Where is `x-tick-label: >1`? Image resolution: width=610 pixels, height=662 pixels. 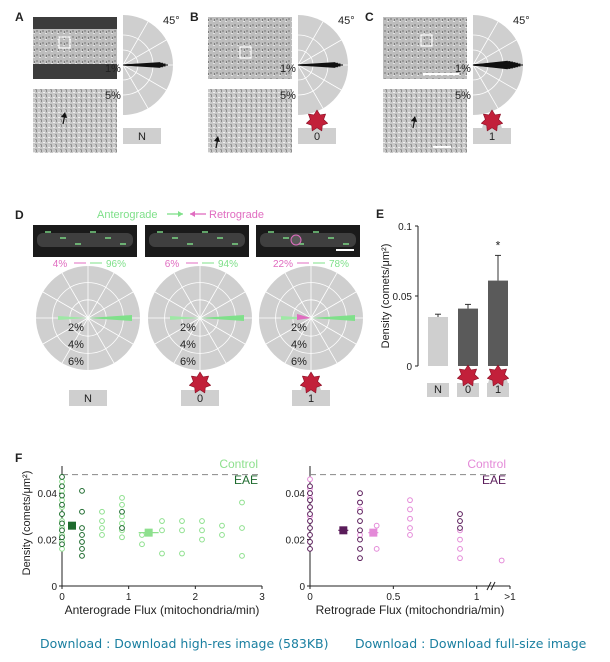
x-tick-label: >1 is located at coordinates (510, 597).